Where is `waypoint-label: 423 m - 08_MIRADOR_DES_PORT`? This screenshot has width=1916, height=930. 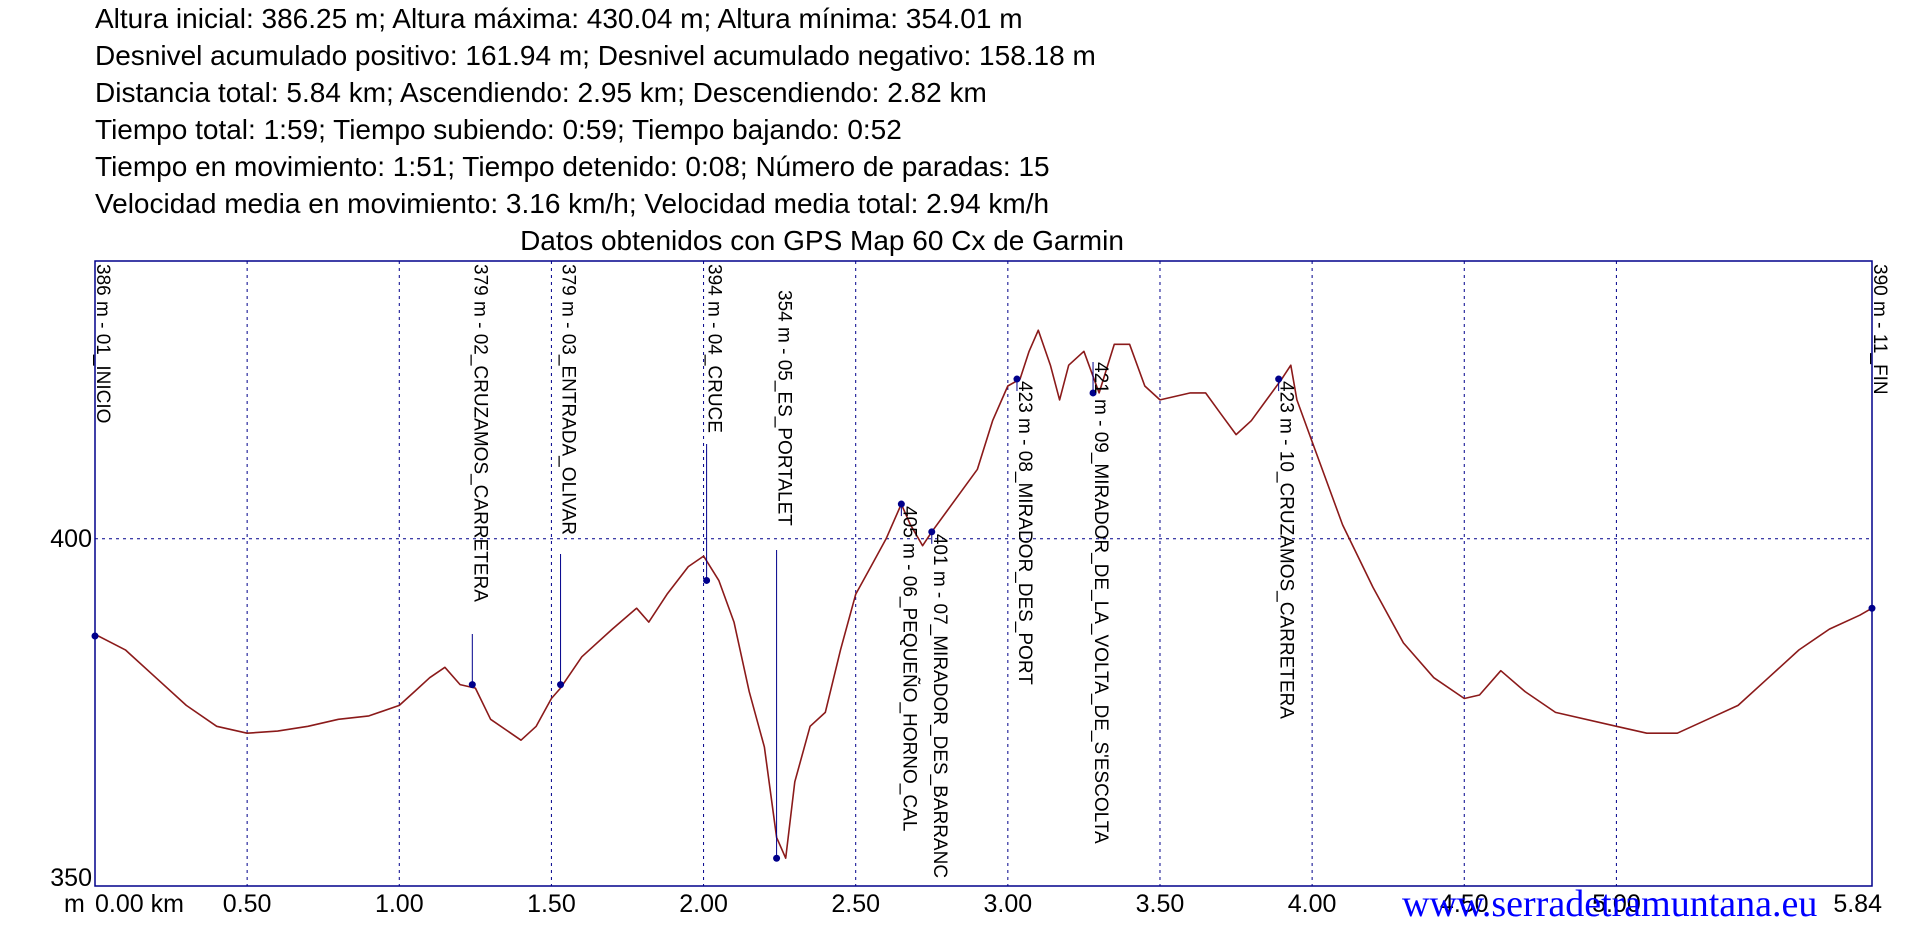
waypoint-label: 423 m - 08_MIRADOR_DES_PORT is located at coordinates (1024, 533).